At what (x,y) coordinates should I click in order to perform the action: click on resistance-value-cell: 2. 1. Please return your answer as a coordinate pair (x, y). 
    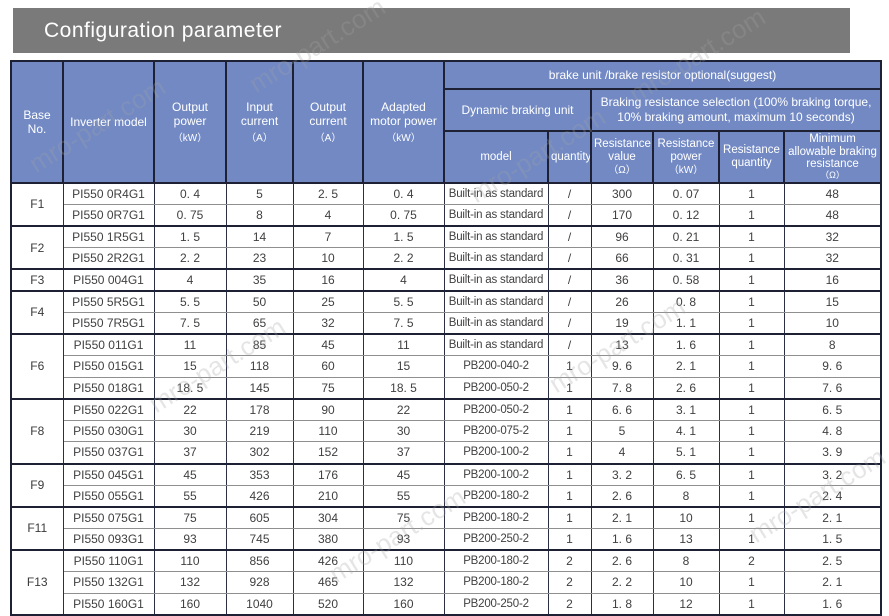
    Looking at the image, I should click on (622, 517).